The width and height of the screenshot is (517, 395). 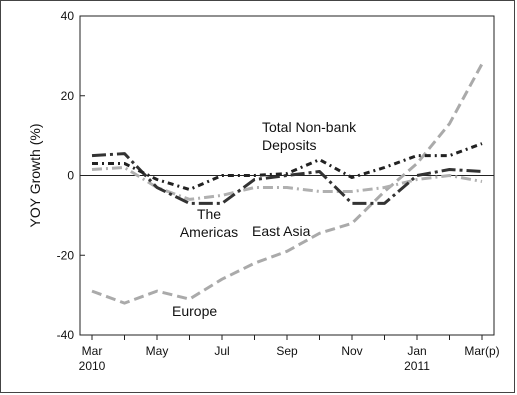 I want to click on x-tick-label: May, so click(x=157, y=351).